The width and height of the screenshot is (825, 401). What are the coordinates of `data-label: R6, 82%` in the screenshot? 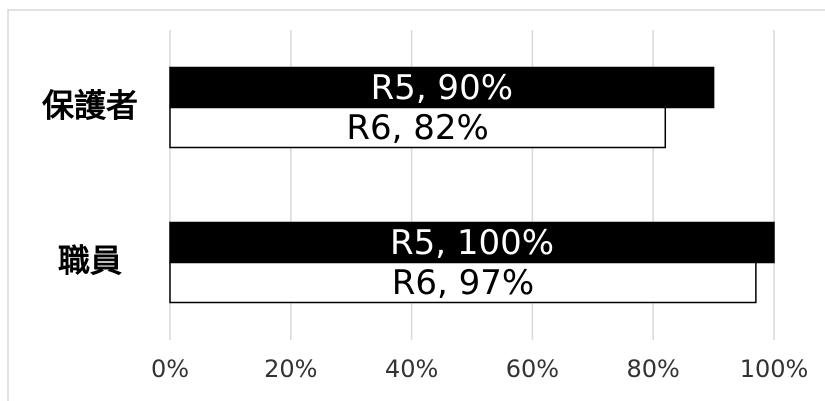 It's located at (417, 128).